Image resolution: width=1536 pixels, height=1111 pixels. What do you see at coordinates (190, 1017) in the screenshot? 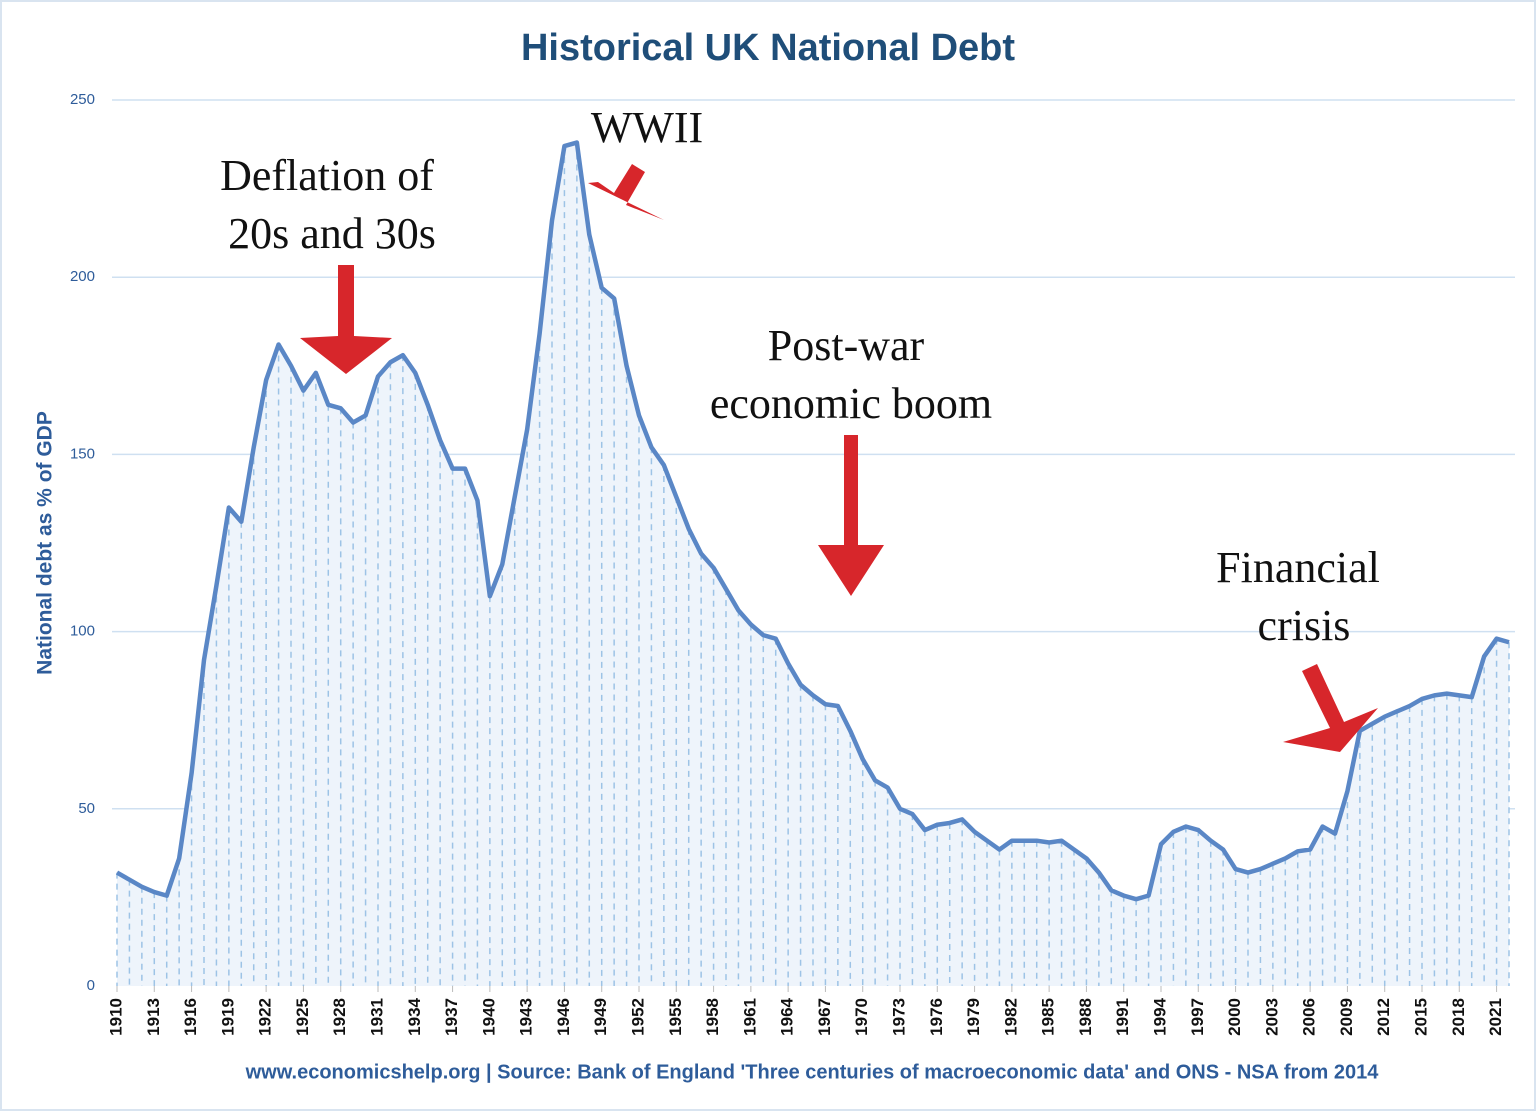
I see `x-tick-label: 1916` at bounding box center [190, 1017].